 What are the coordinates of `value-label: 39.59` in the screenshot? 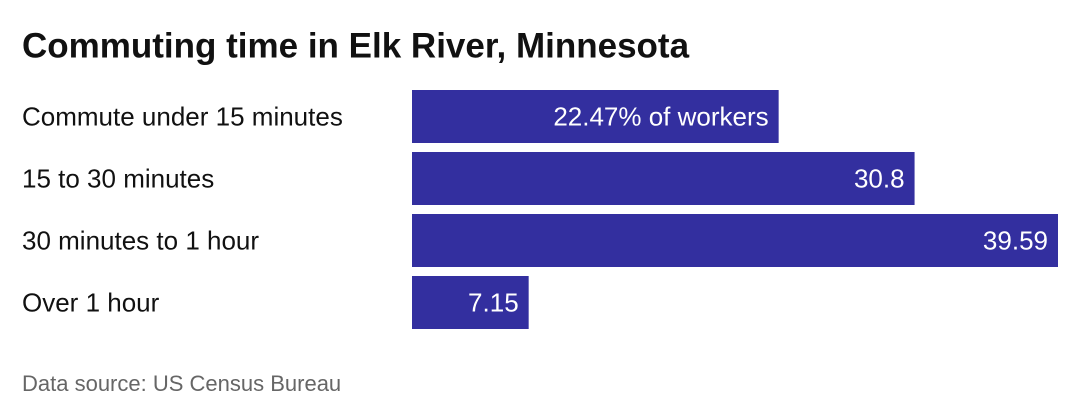 It's located at (1015, 240).